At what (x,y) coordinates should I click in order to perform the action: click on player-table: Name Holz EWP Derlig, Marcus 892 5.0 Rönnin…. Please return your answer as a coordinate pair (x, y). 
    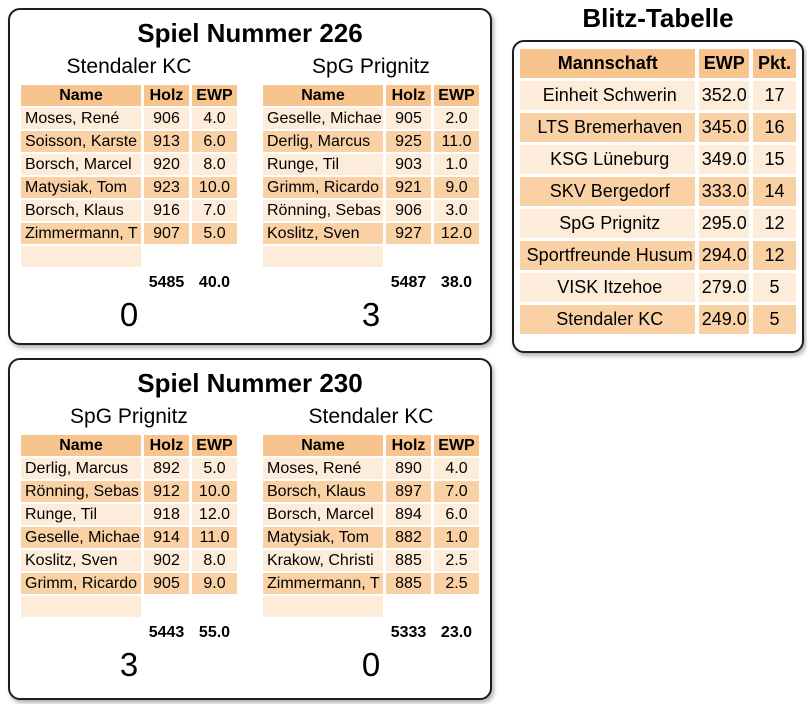
    Looking at the image, I should click on (129, 539).